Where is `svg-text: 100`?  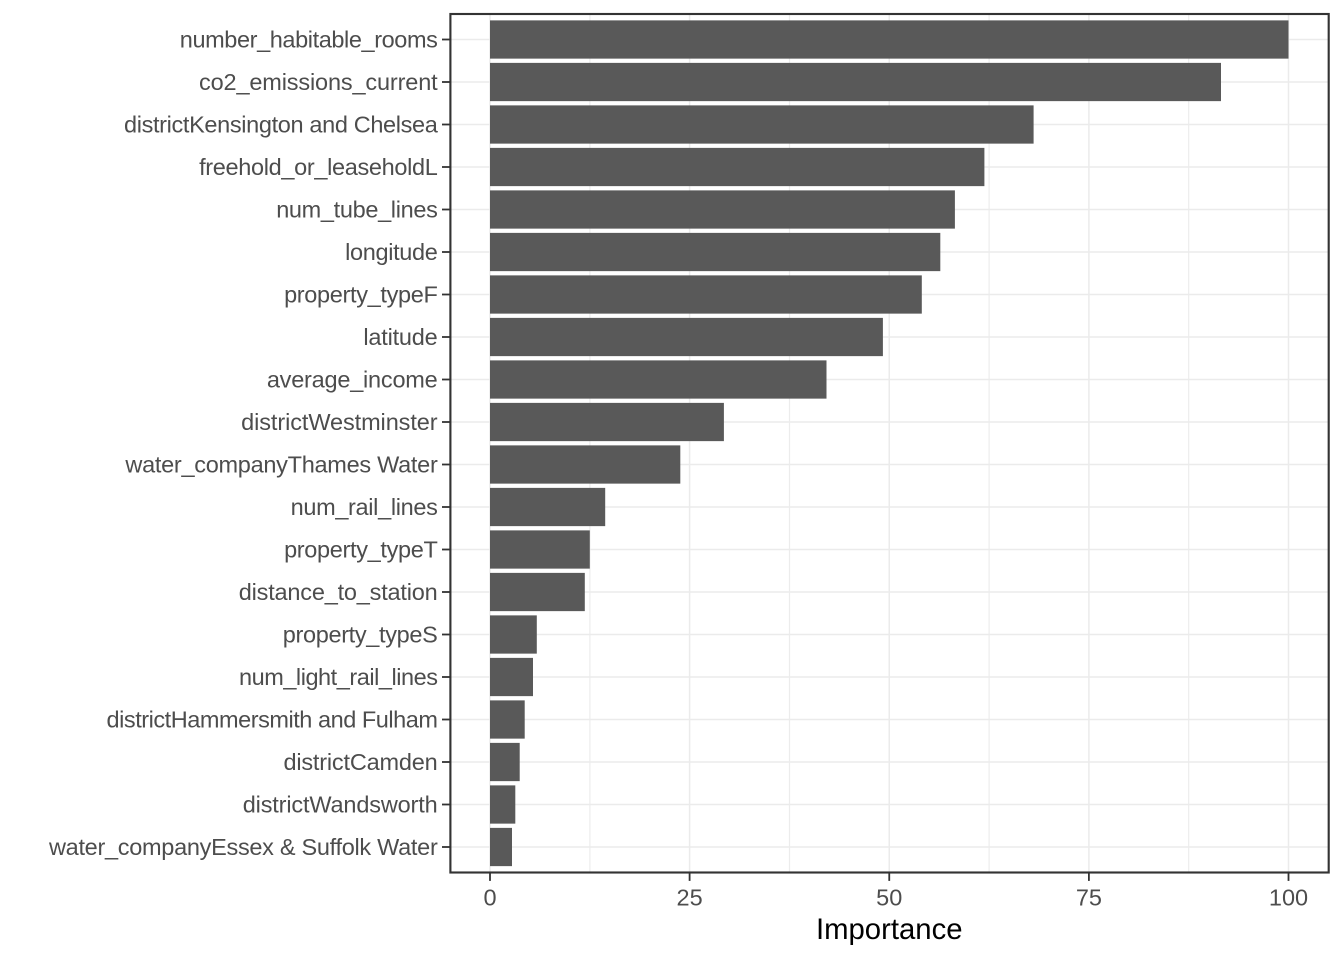 svg-text: 100 is located at coordinates (1288, 898).